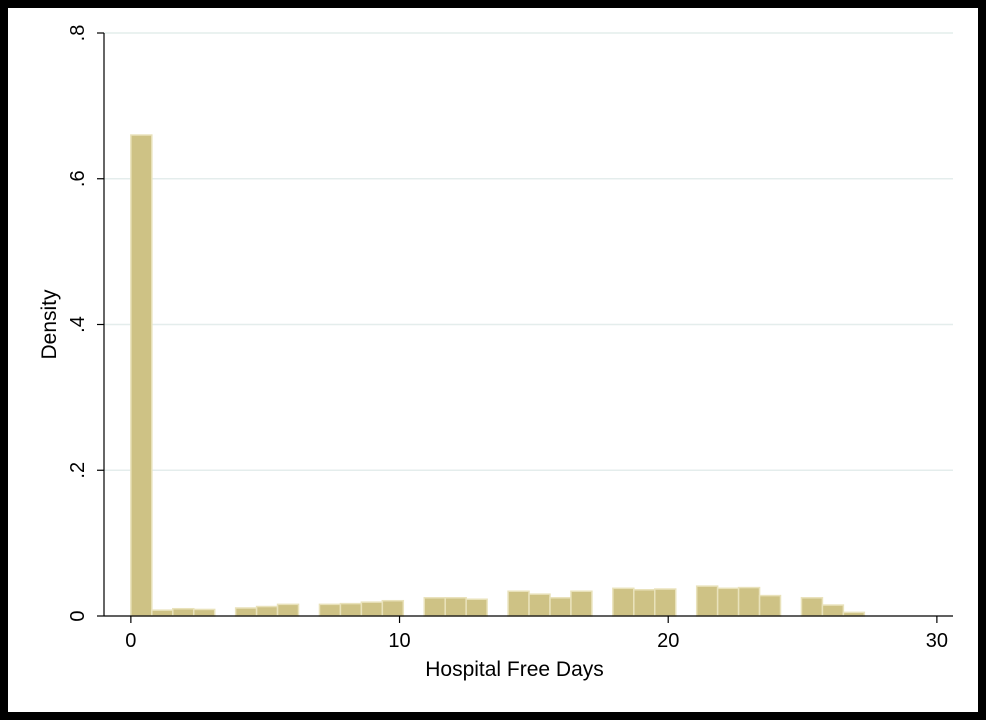 The image size is (986, 720). Describe the element at coordinates (514, 669) in the screenshot. I see `x-axis-title: Hospital Free Days` at that location.